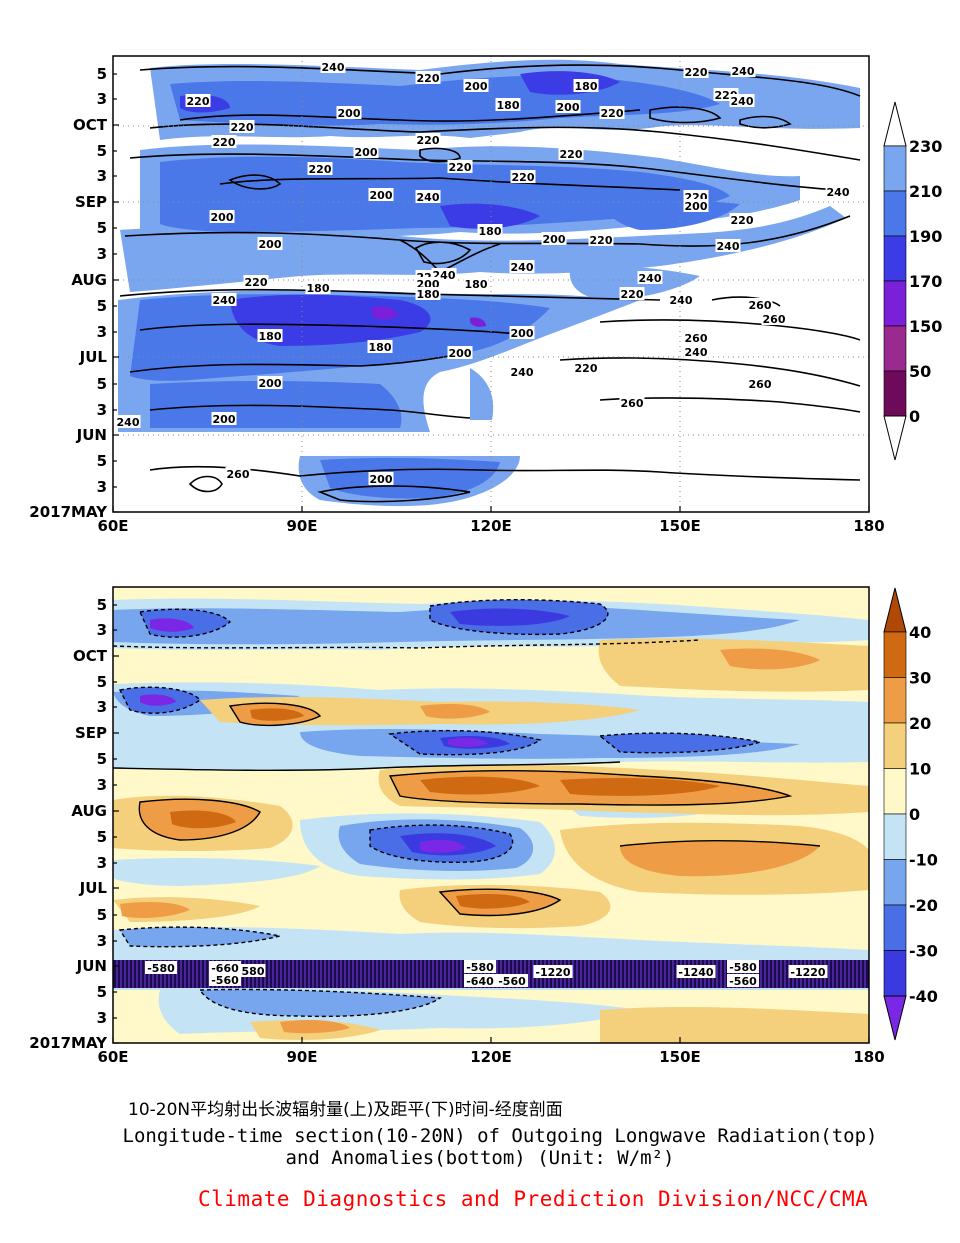 The height and width of the screenshot is (1243, 960). Describe the element at coordinates (925, 281) in the screenshot. I see `colorbar-label: 170` at that location.